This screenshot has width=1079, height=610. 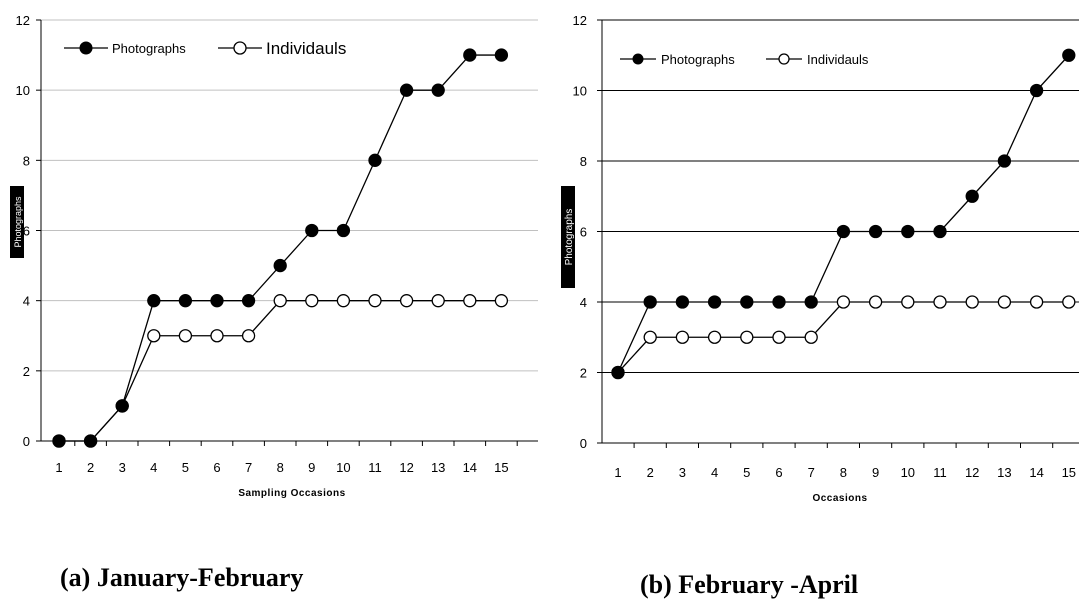 I want to click on x-axis-label: Occasions, so click(x=839, y=498).